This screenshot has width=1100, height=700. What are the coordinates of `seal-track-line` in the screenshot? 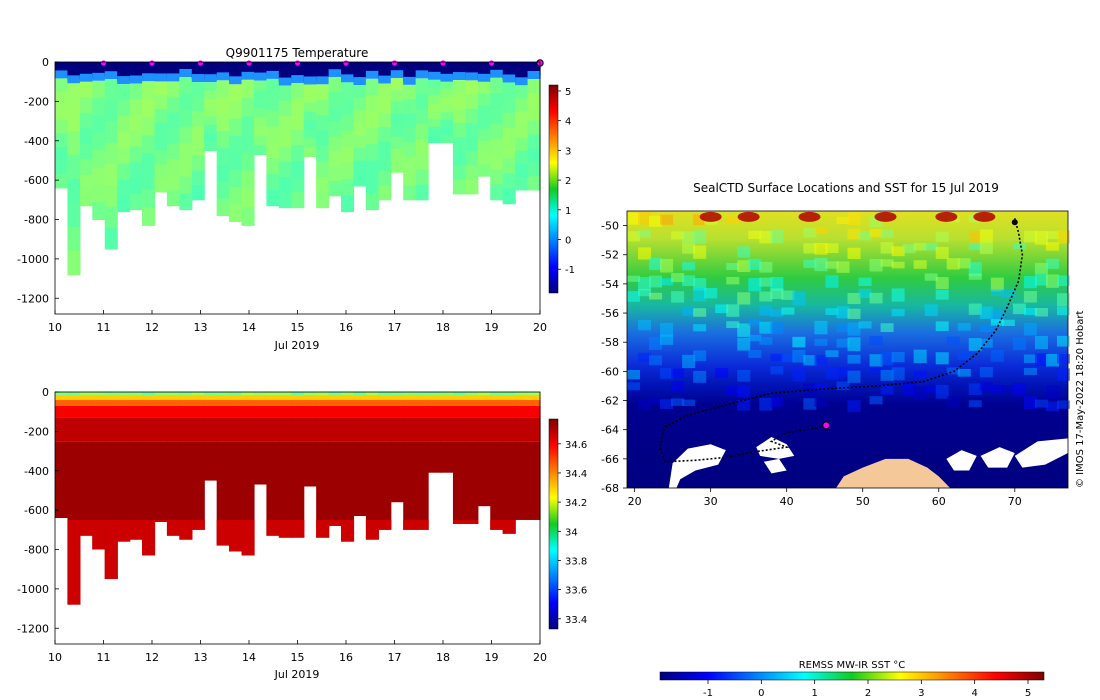 It's located at (841, 340).